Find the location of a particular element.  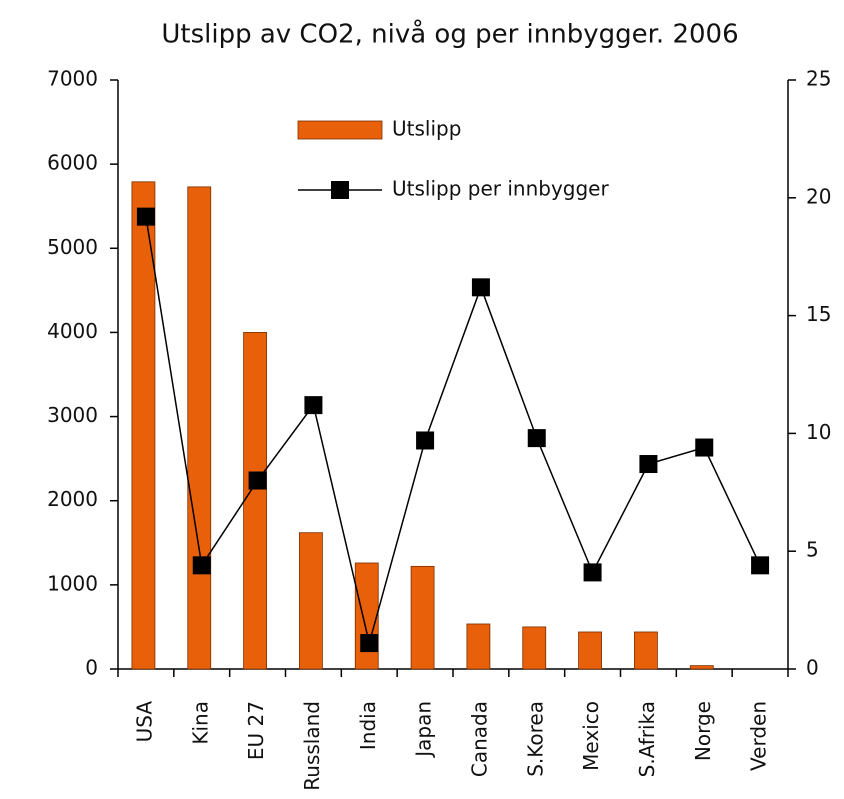

legend-label: Utslipp is located at coordinates (426, 129).